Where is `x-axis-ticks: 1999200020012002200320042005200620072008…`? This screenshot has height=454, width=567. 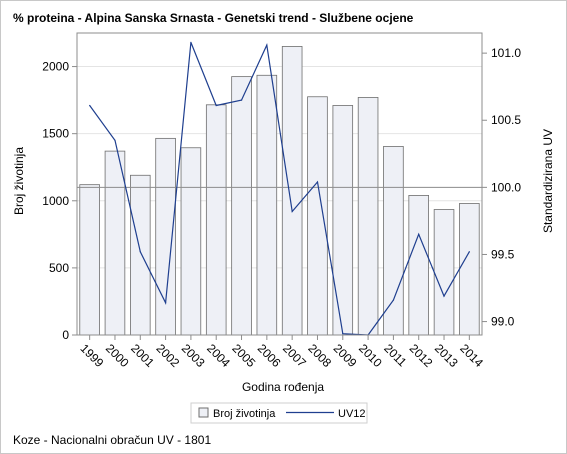 x-axis-ticks: 1999200020012002200320042005200620072008… is located at coordinates (282, 352).